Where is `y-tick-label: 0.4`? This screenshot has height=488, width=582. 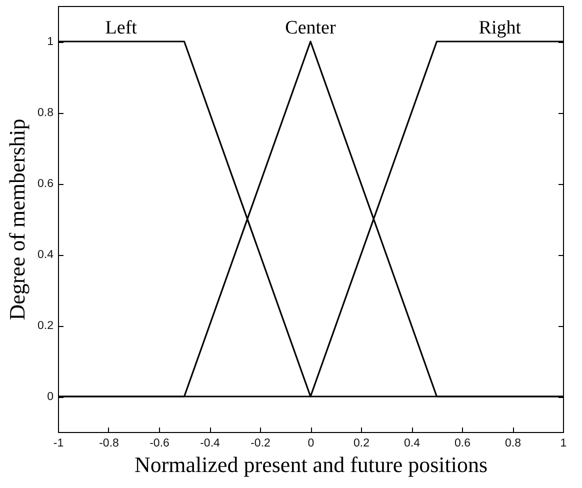 y-tick-label: 0.4 is located at coordinates (46, 255).